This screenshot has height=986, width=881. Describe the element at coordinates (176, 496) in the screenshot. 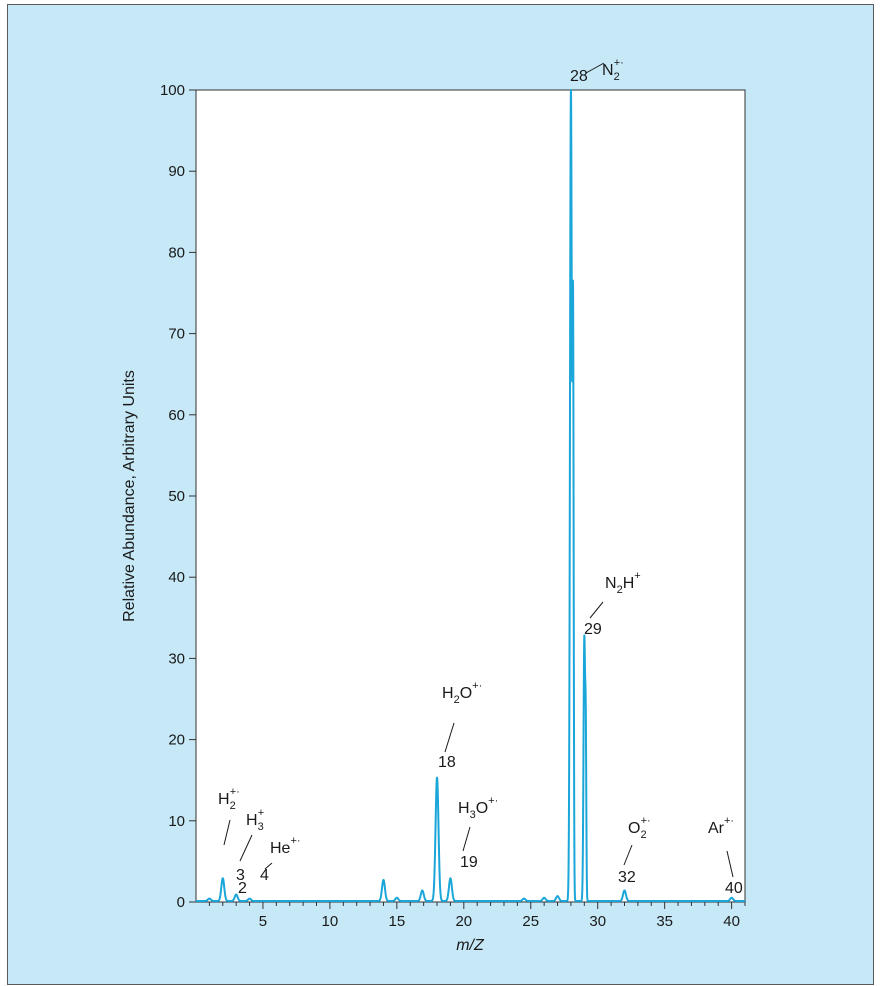

I see `y-tick-label: 50` at that location.